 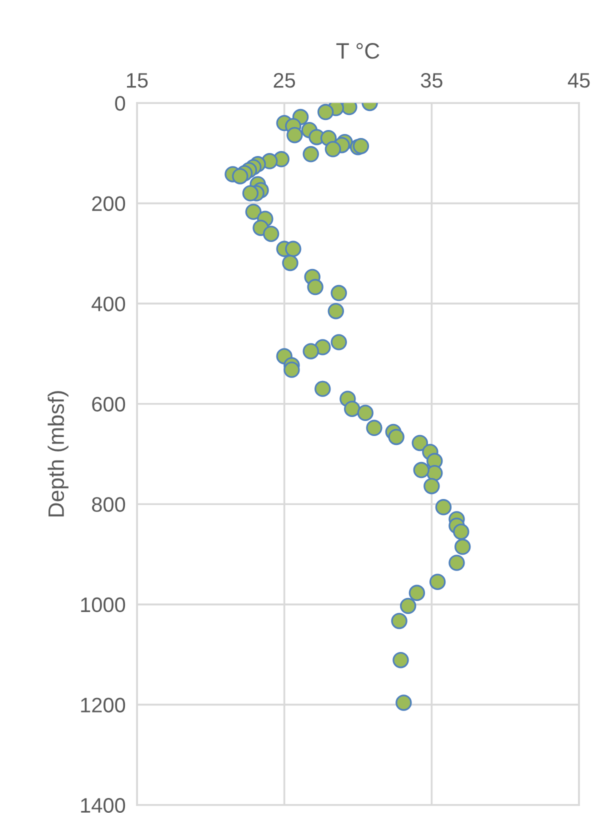 I want to click on y-tick-label: 0, so click(x=120, y=103).